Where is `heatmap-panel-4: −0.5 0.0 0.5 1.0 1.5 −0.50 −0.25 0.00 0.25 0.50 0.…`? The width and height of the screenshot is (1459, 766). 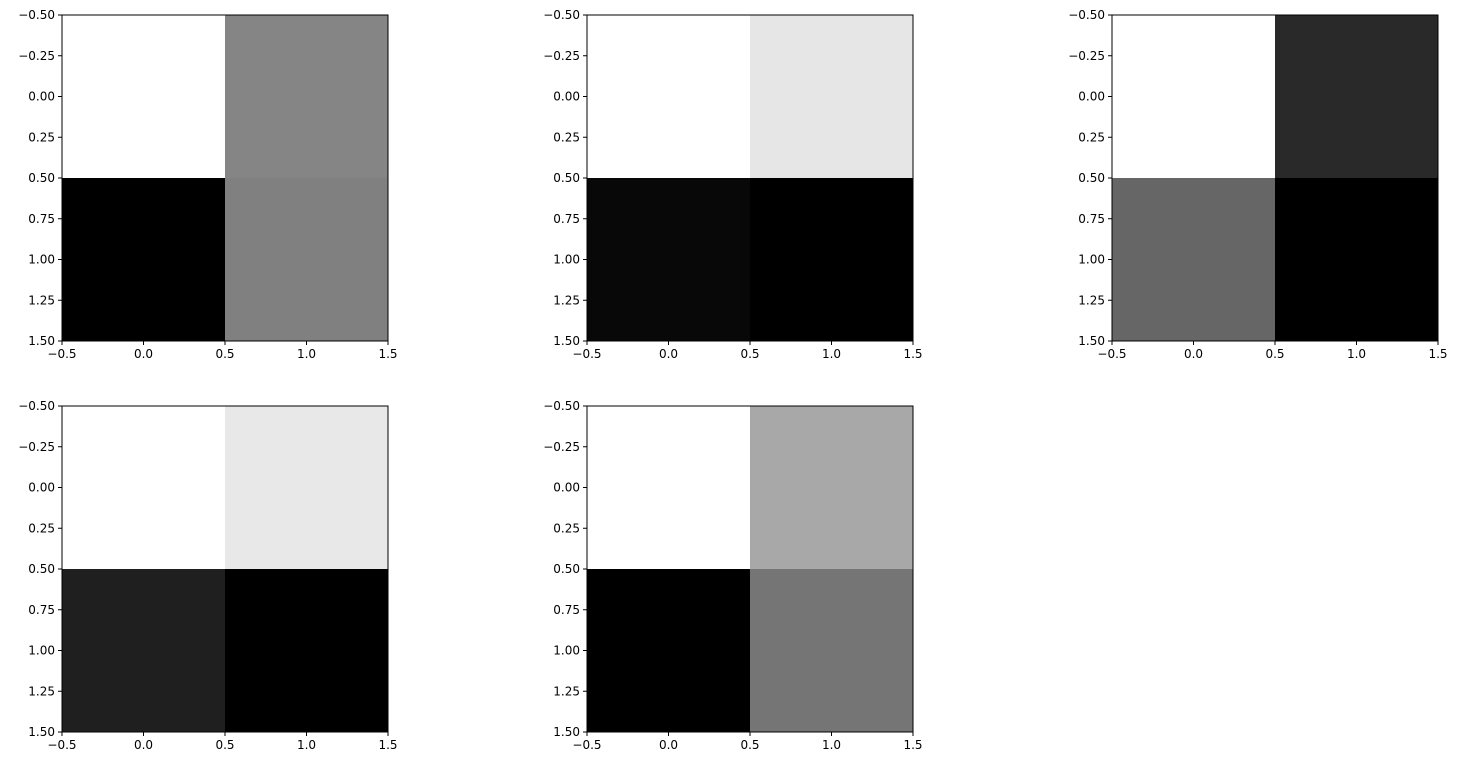 heatmap-panel-4: −0.5 0.0 0.5 1.0 1.5 −0.50 −0.25 0.00 0.25 0.50 0.… is located at coordinates (207, 575).